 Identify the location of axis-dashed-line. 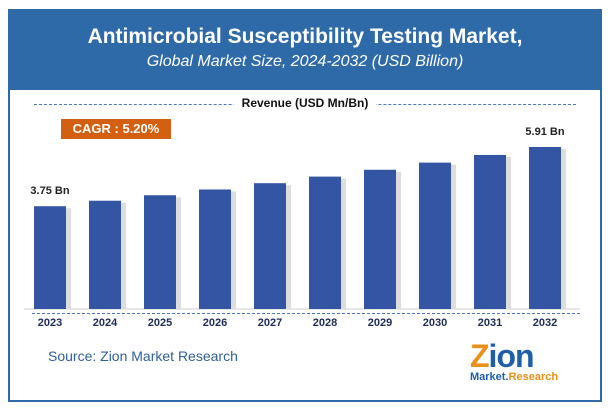
(306, 313).